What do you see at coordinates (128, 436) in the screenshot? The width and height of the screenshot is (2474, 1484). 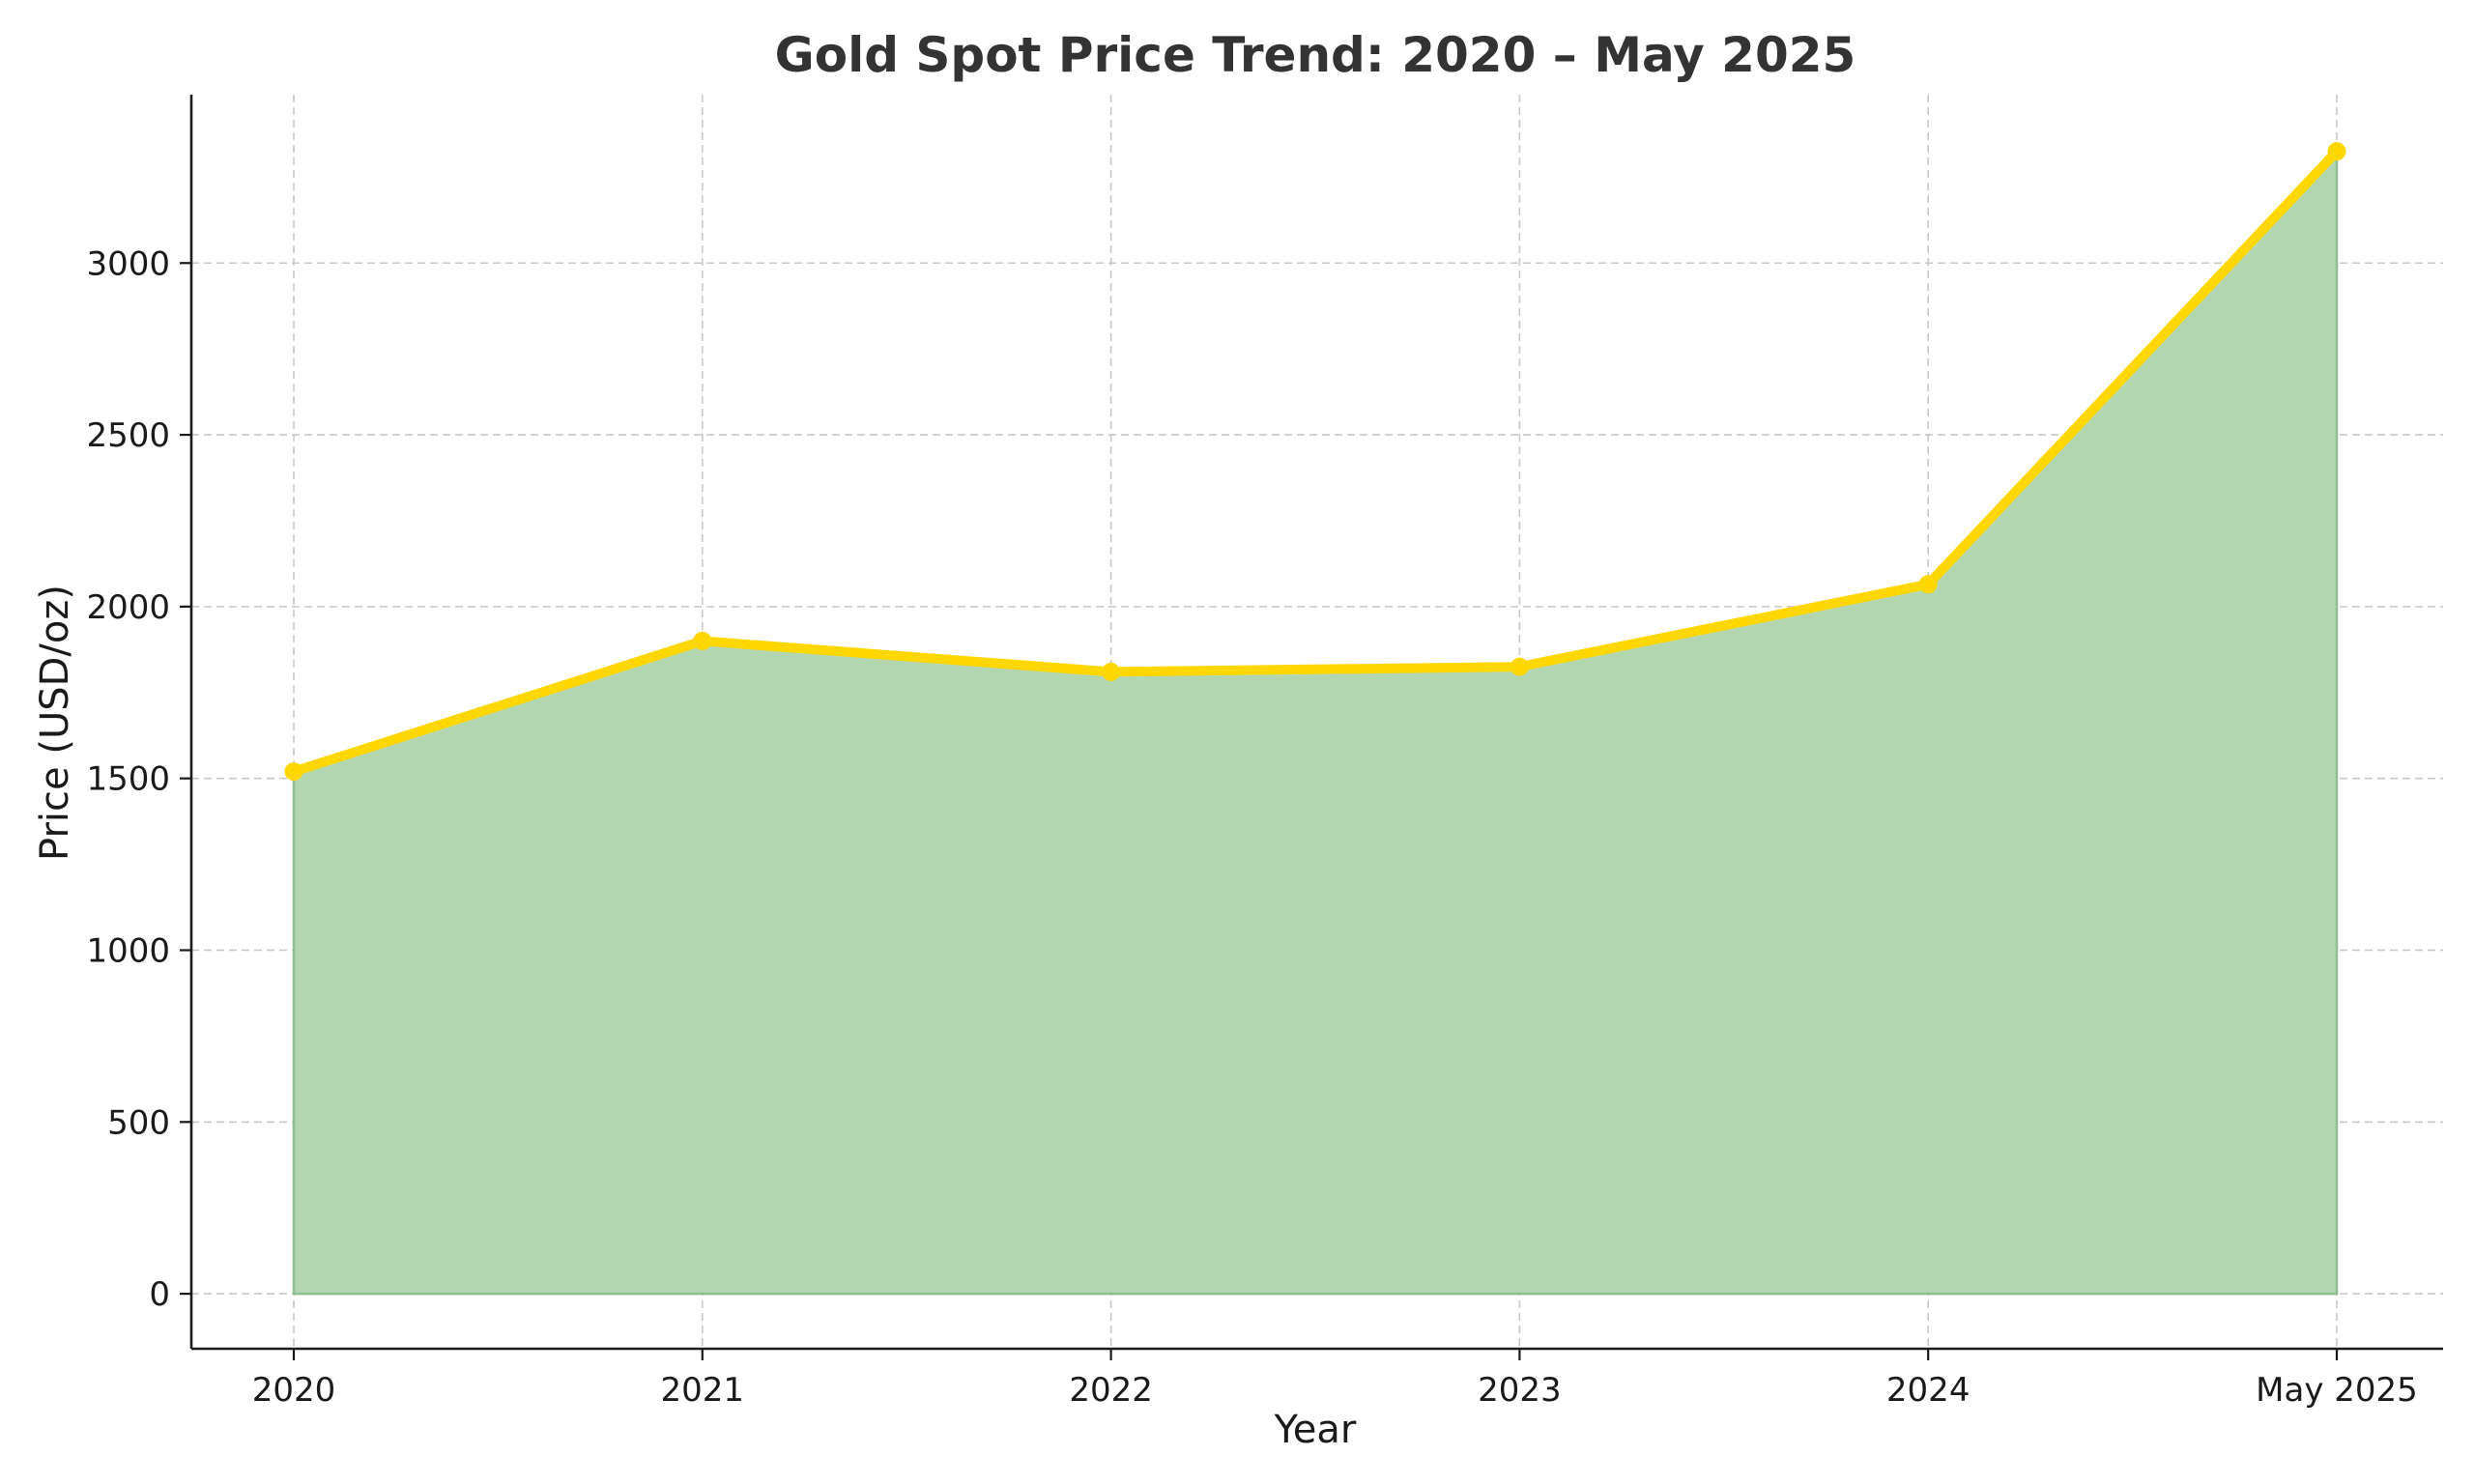 I see `y-tick-label: 2500` at bounding box center [128, 436].